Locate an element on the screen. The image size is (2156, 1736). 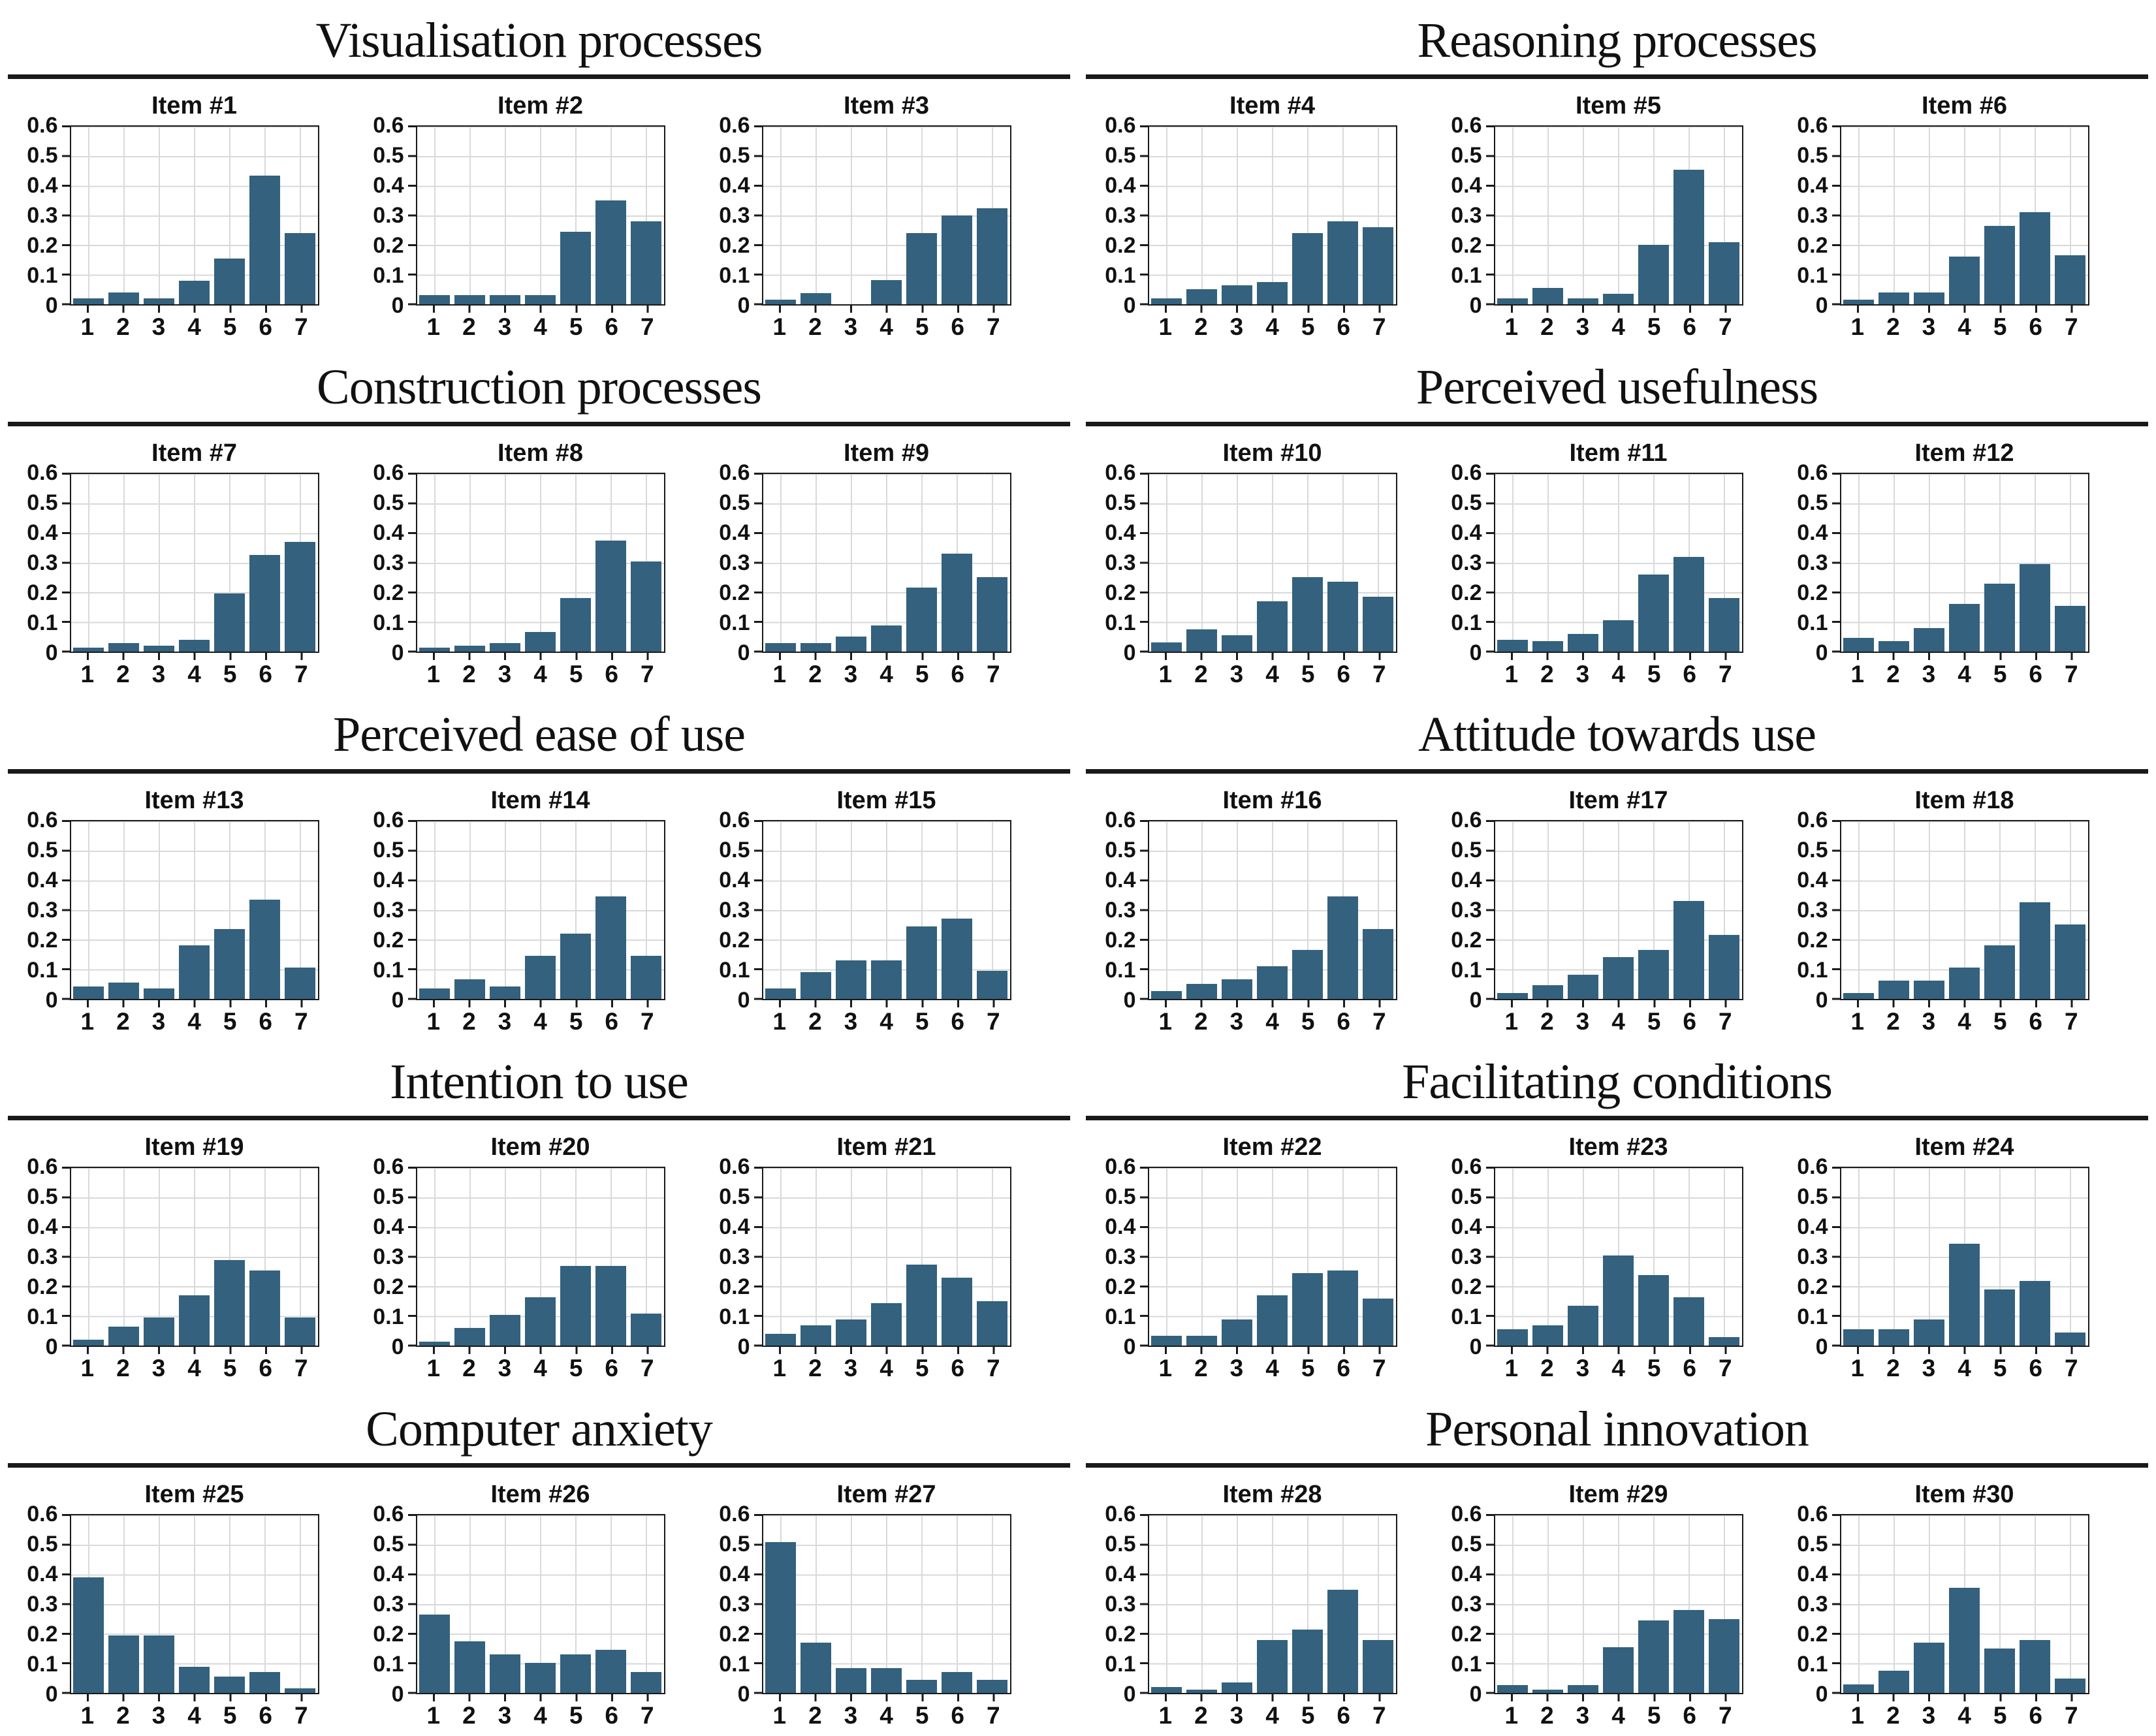
chart-title: Item #14 is located at coordinates (540, 800).